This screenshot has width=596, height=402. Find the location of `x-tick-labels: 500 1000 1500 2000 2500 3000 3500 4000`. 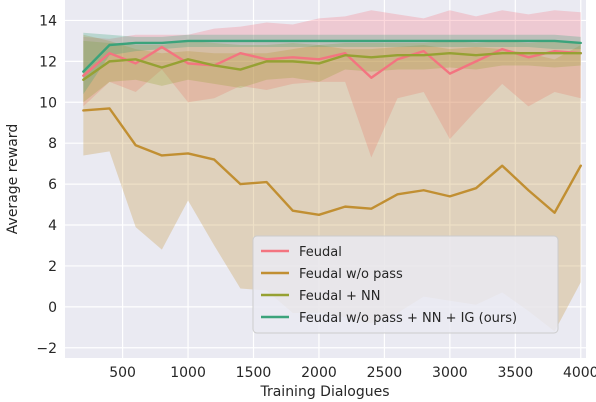

x-tick-labels: 500 1000 1500 2000 2500 3000 3500 4000 is located at coordinates (352, 373).